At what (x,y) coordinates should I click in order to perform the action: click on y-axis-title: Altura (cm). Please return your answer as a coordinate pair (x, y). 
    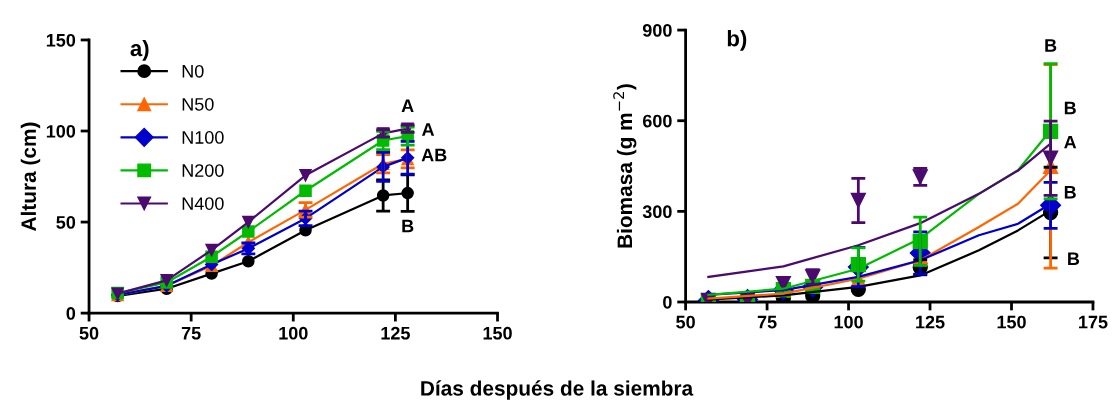
    Looking at the image, I should click on (30, 176).